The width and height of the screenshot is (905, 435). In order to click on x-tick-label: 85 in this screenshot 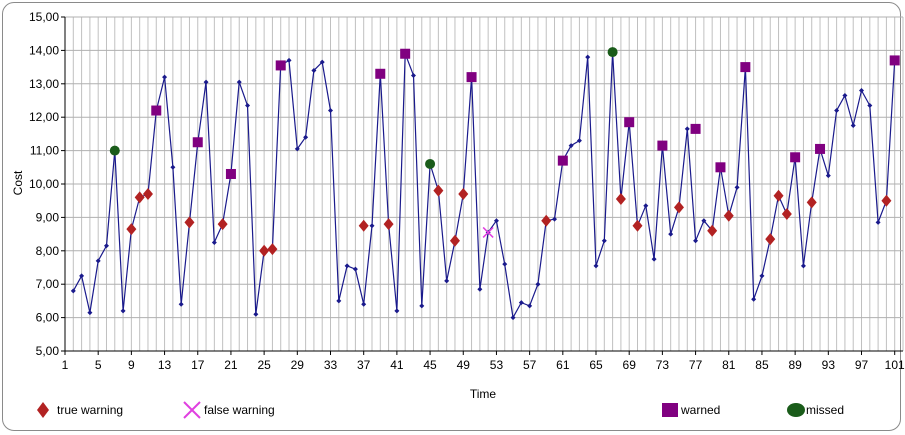, I will do `click(762, 365)`.